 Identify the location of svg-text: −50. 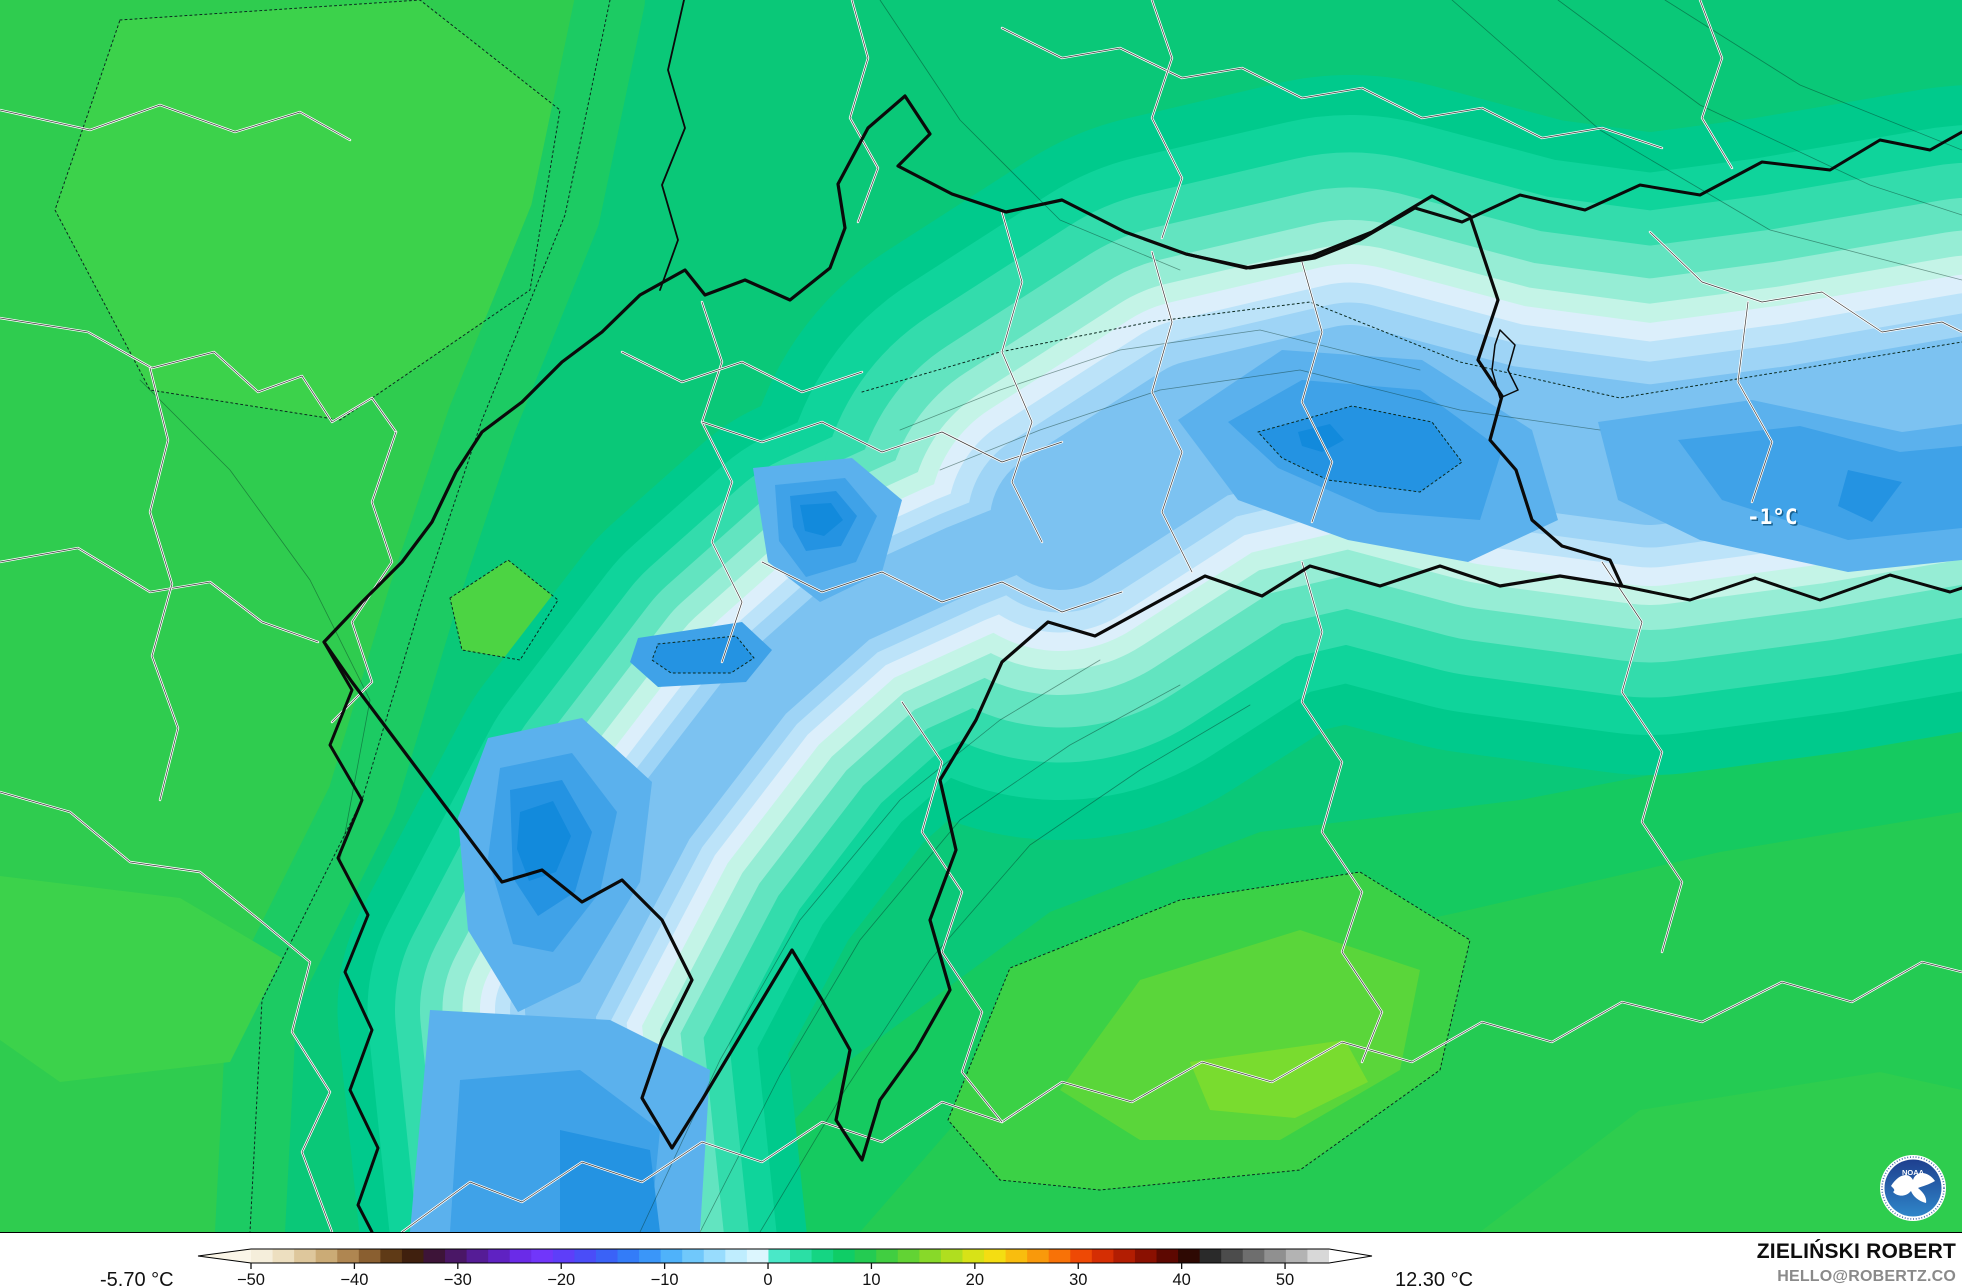
(251, 1279).